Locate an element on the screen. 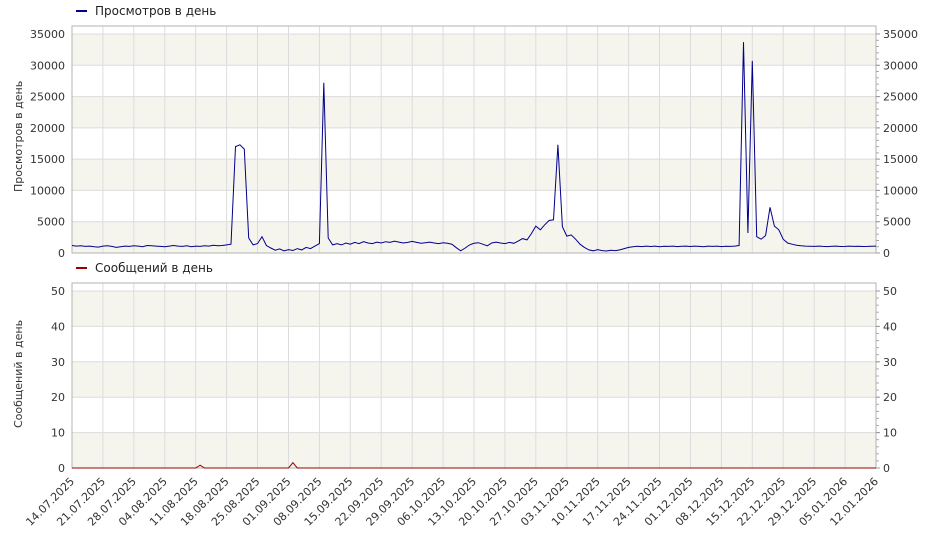 This screenshot has height=548, width=938. views-y-tick-label: 5000 is located at coordinates (51, 222).